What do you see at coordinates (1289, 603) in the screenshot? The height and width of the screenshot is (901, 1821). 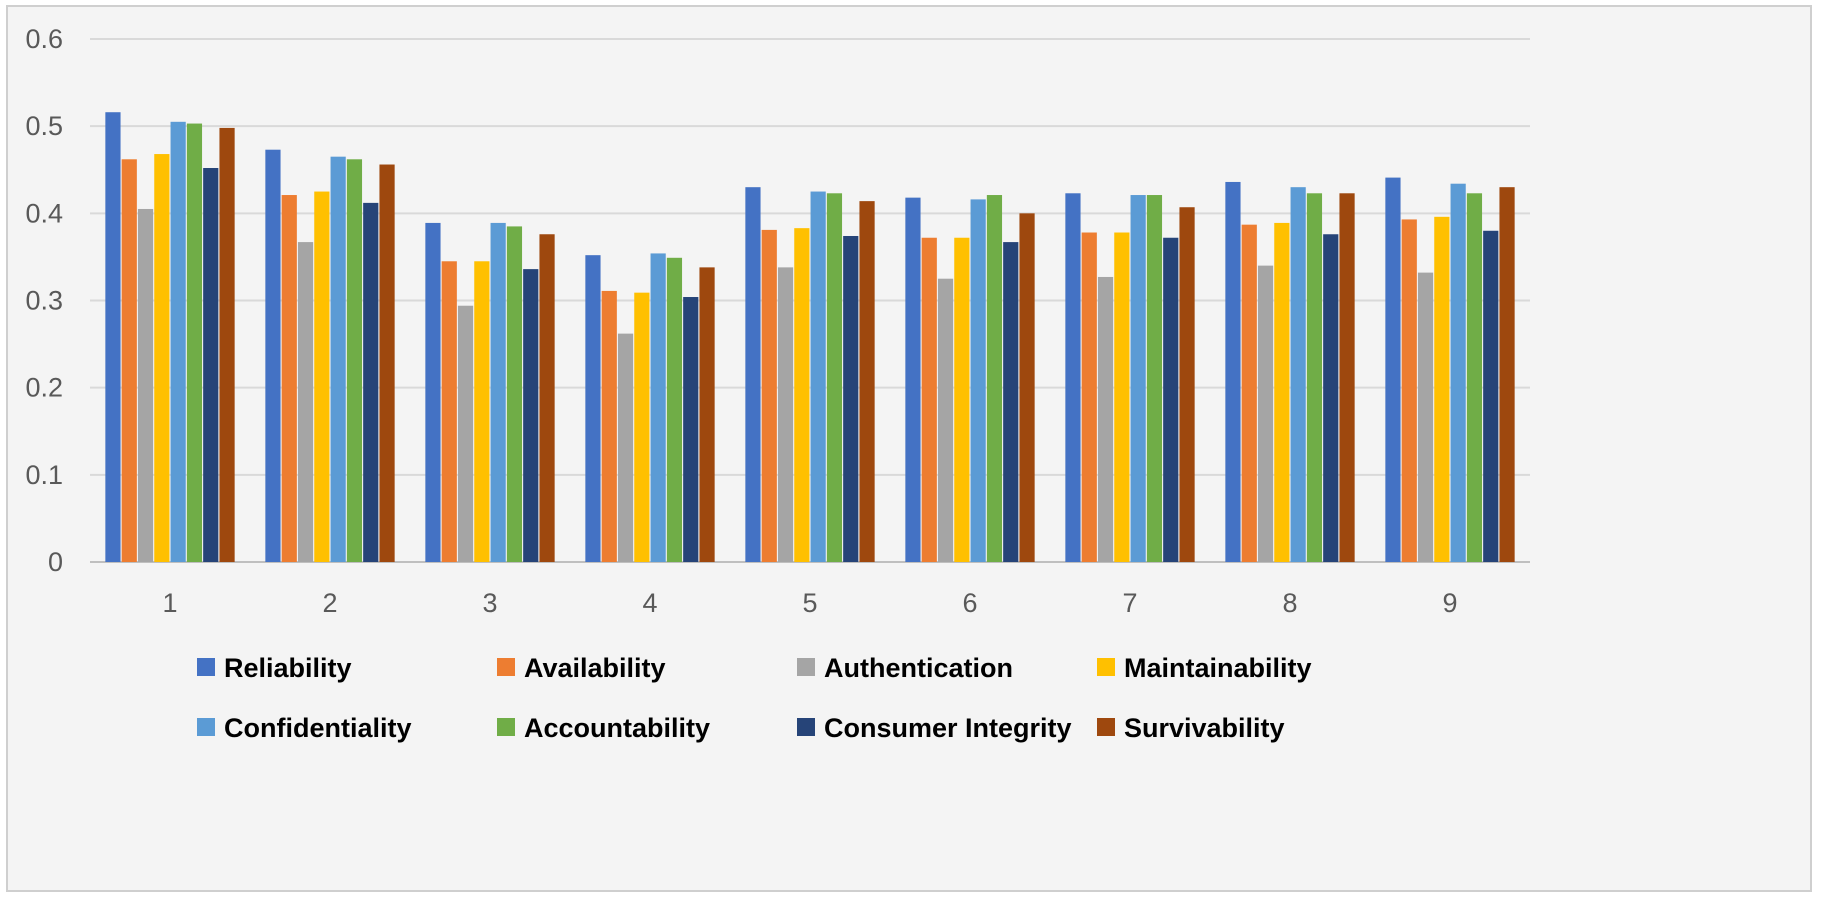 I see `x-tick-label: 8` at bounding box center [1289, 603].